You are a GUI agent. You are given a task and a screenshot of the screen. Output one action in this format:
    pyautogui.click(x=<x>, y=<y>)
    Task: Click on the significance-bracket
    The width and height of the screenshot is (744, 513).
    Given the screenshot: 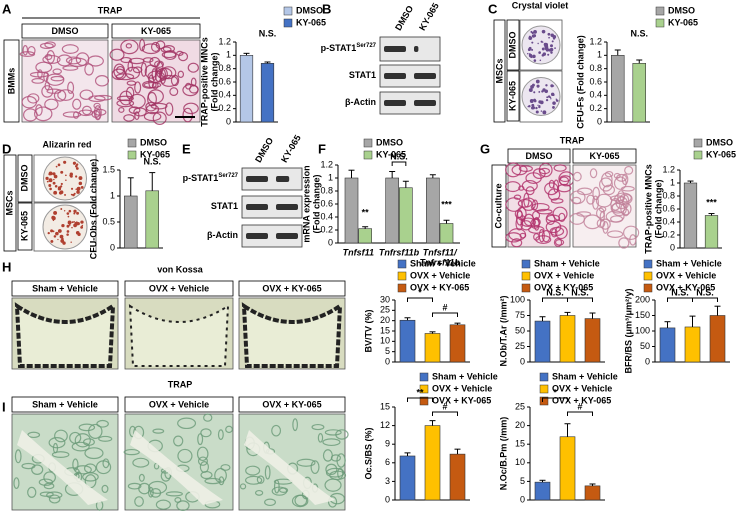 What is the action you would take?
    pyautogui.click(x=680, y=299)
    